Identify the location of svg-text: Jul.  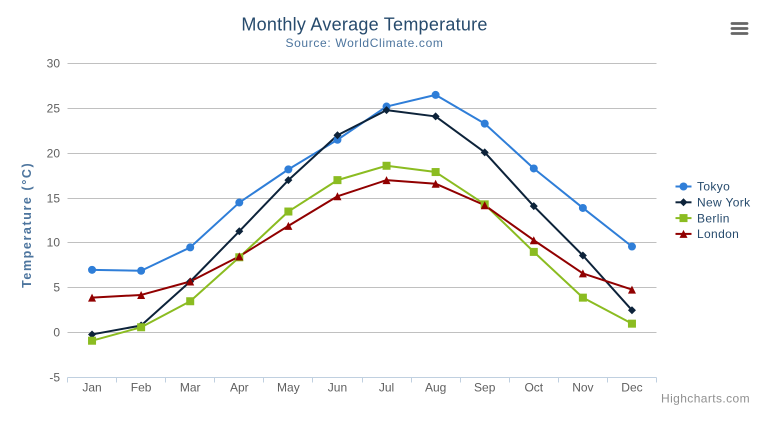
(386, 388).